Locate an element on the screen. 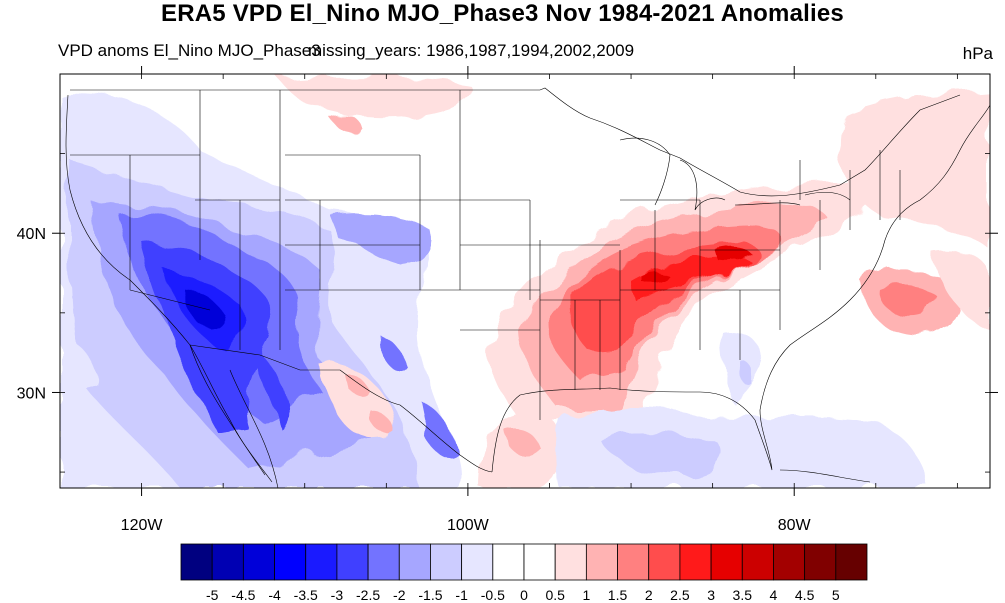  lat-tick-label: 40N is located at coordinates (31, 234).